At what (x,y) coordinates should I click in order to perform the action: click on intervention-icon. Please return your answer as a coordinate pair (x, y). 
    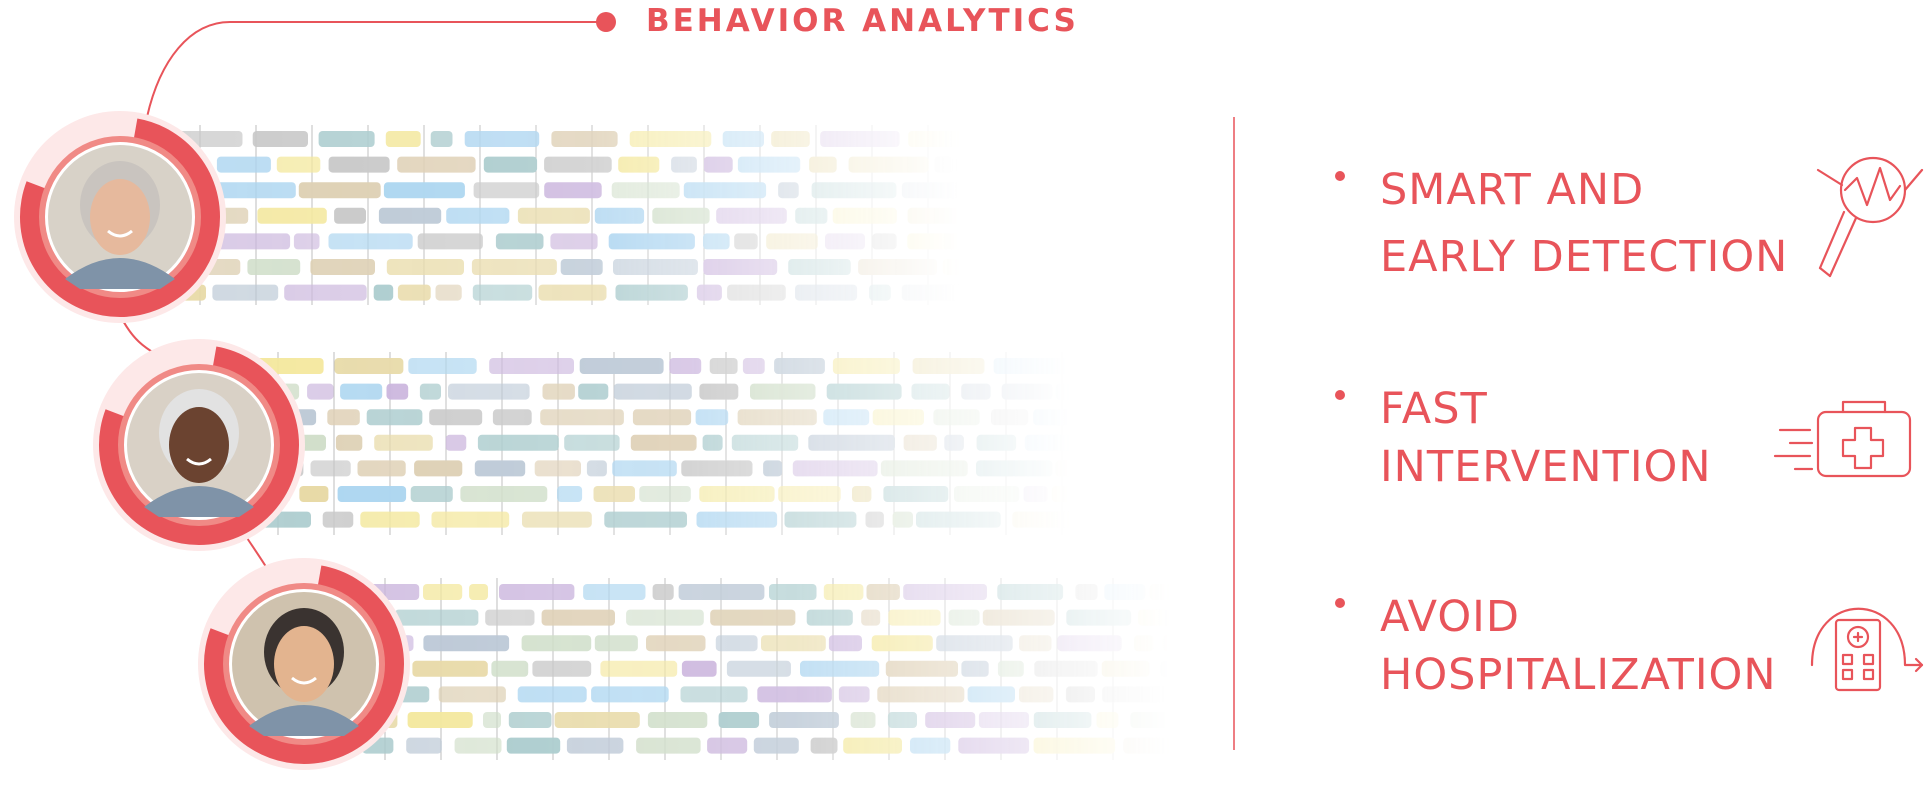
    Looking at the image, I should click on (1842, 439).